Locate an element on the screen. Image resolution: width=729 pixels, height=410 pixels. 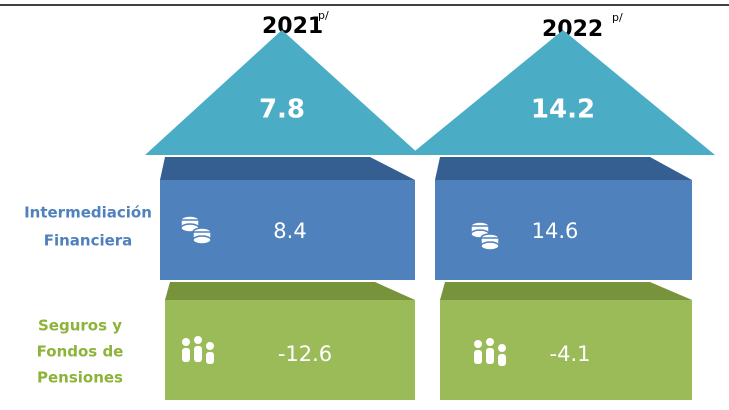
value: -12.6 is located at coordinates (305, 354).